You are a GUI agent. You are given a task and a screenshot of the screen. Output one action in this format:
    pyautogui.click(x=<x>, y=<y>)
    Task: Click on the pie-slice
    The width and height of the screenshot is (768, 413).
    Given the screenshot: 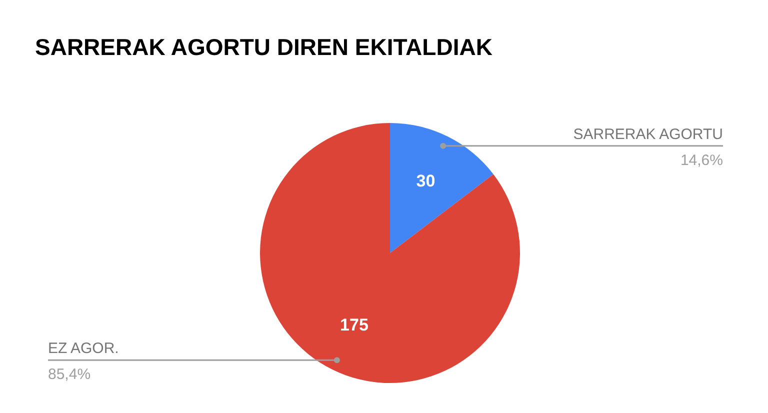 What is the action you would take?
    pyautogui.click(x=442, y=188)
    